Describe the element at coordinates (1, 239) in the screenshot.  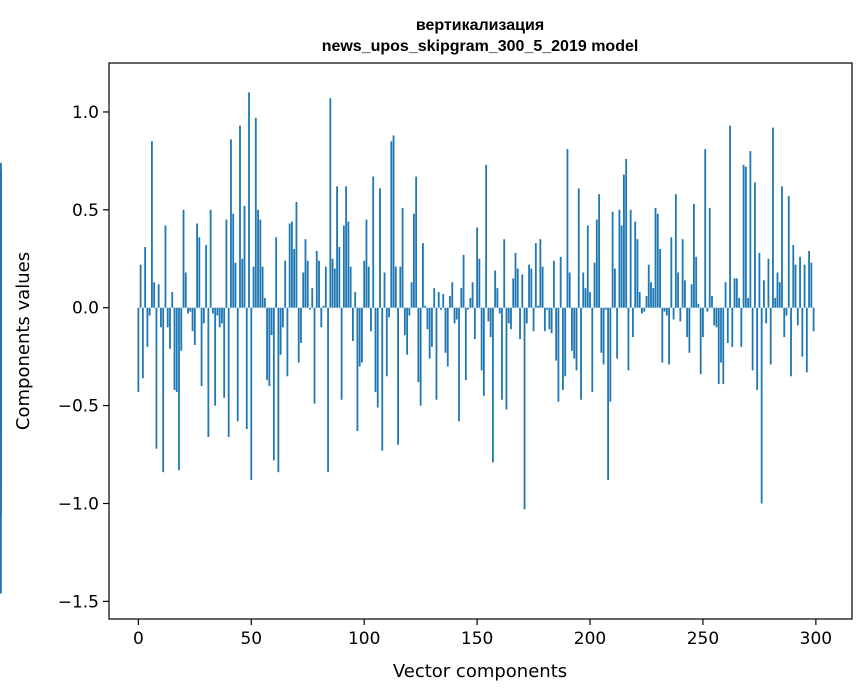
I see `bar-component-undefined` at that location.